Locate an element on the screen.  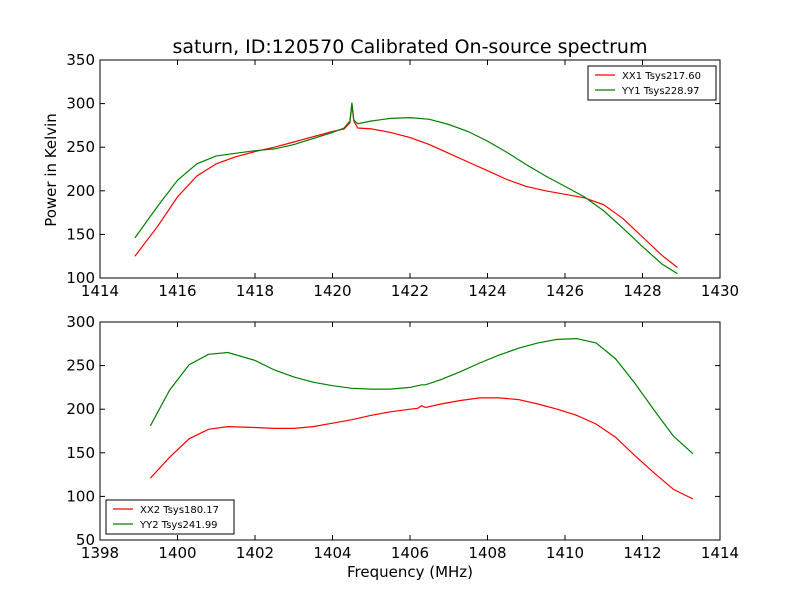
y-axis-label: Power in Kelvin is located at coordinates (51, 170).